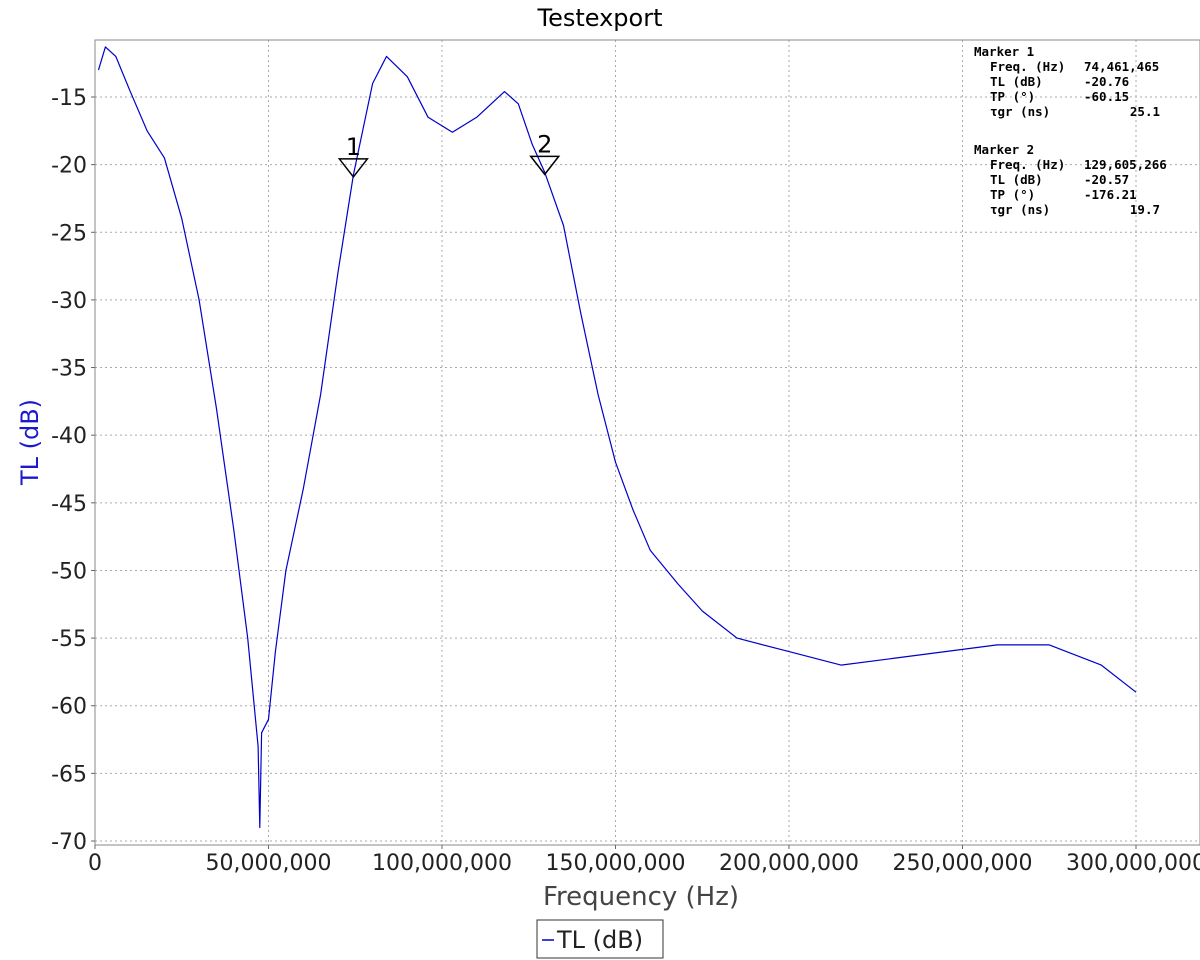 This screenshot has height=960, width=1200. I want to click on legend: TL (dB), so click(600, 939).